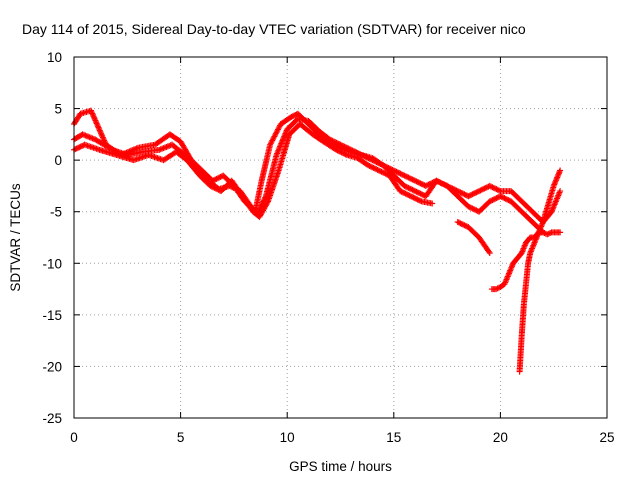 This screenshot has width=640, height=480. I want to click on y-axis-label: SDTVAR / TECUs, so click(15, 237).